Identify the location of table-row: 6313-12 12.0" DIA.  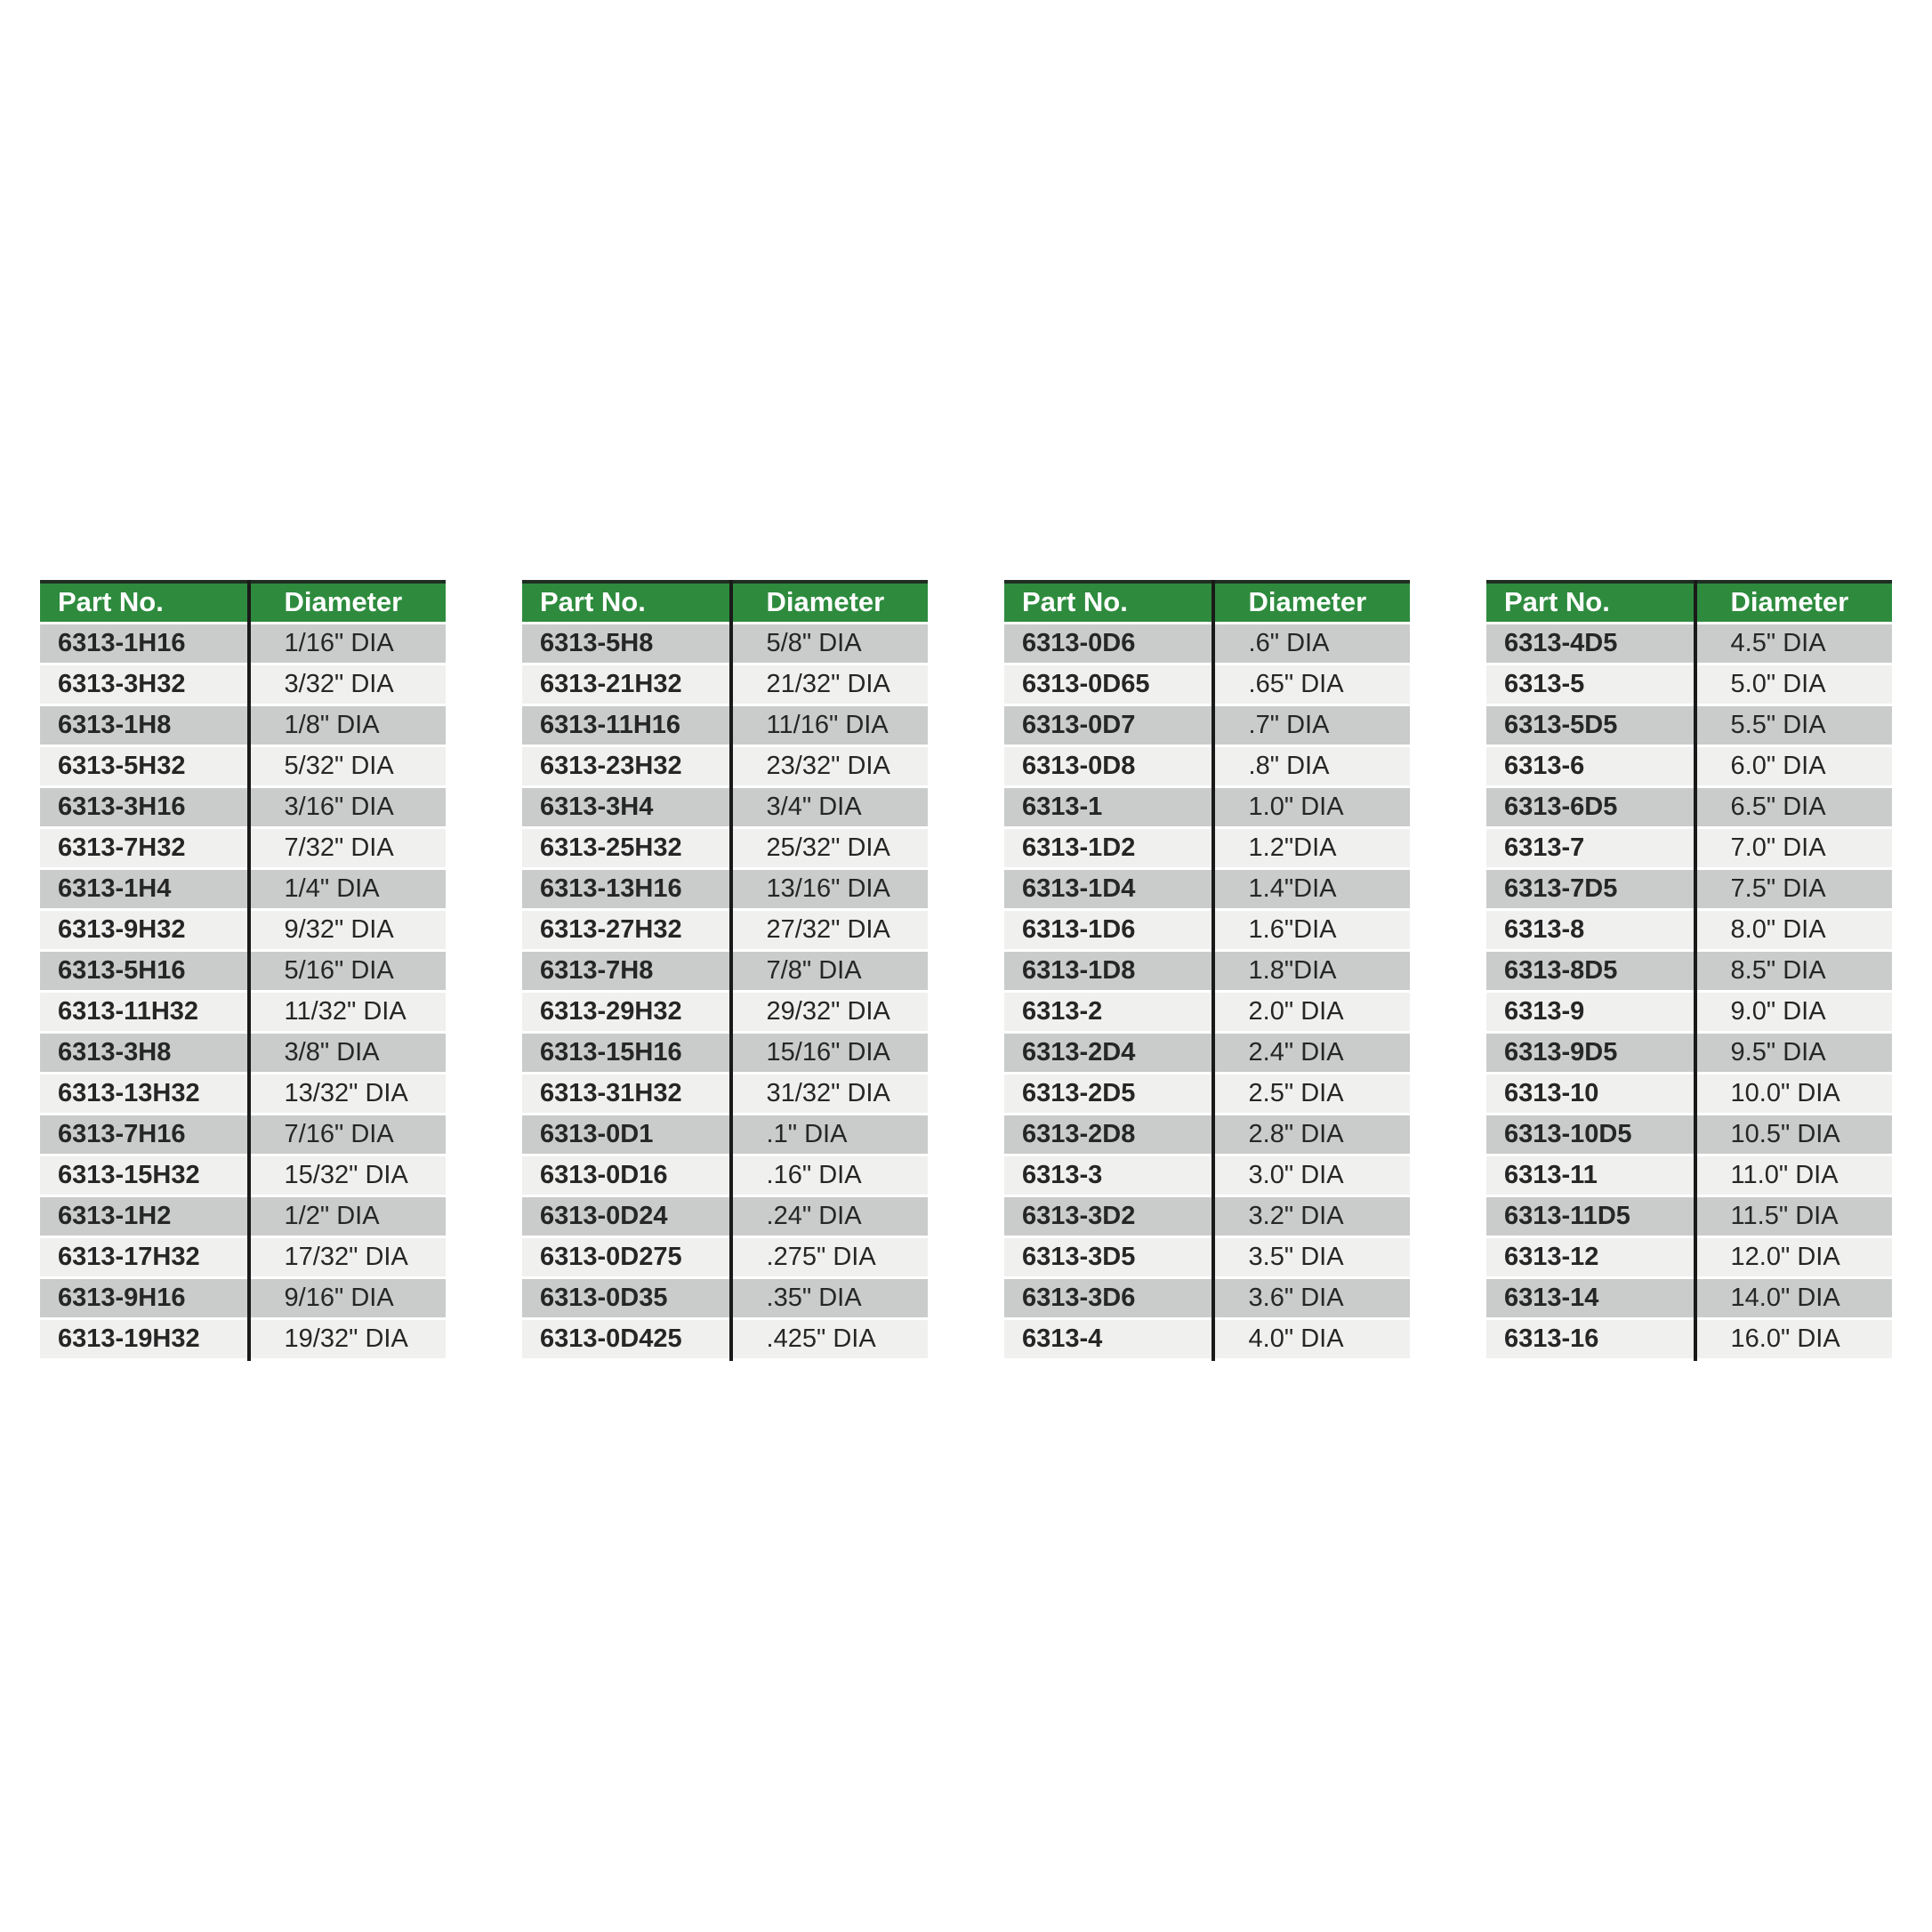
(1689, 1257).